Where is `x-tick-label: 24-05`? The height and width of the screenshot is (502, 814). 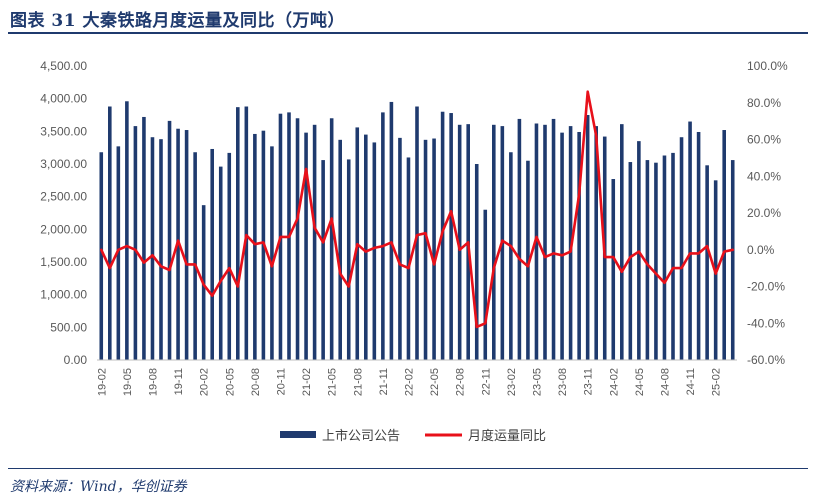 x-tick-label: 24-05 is located at coordinates (640, 382).